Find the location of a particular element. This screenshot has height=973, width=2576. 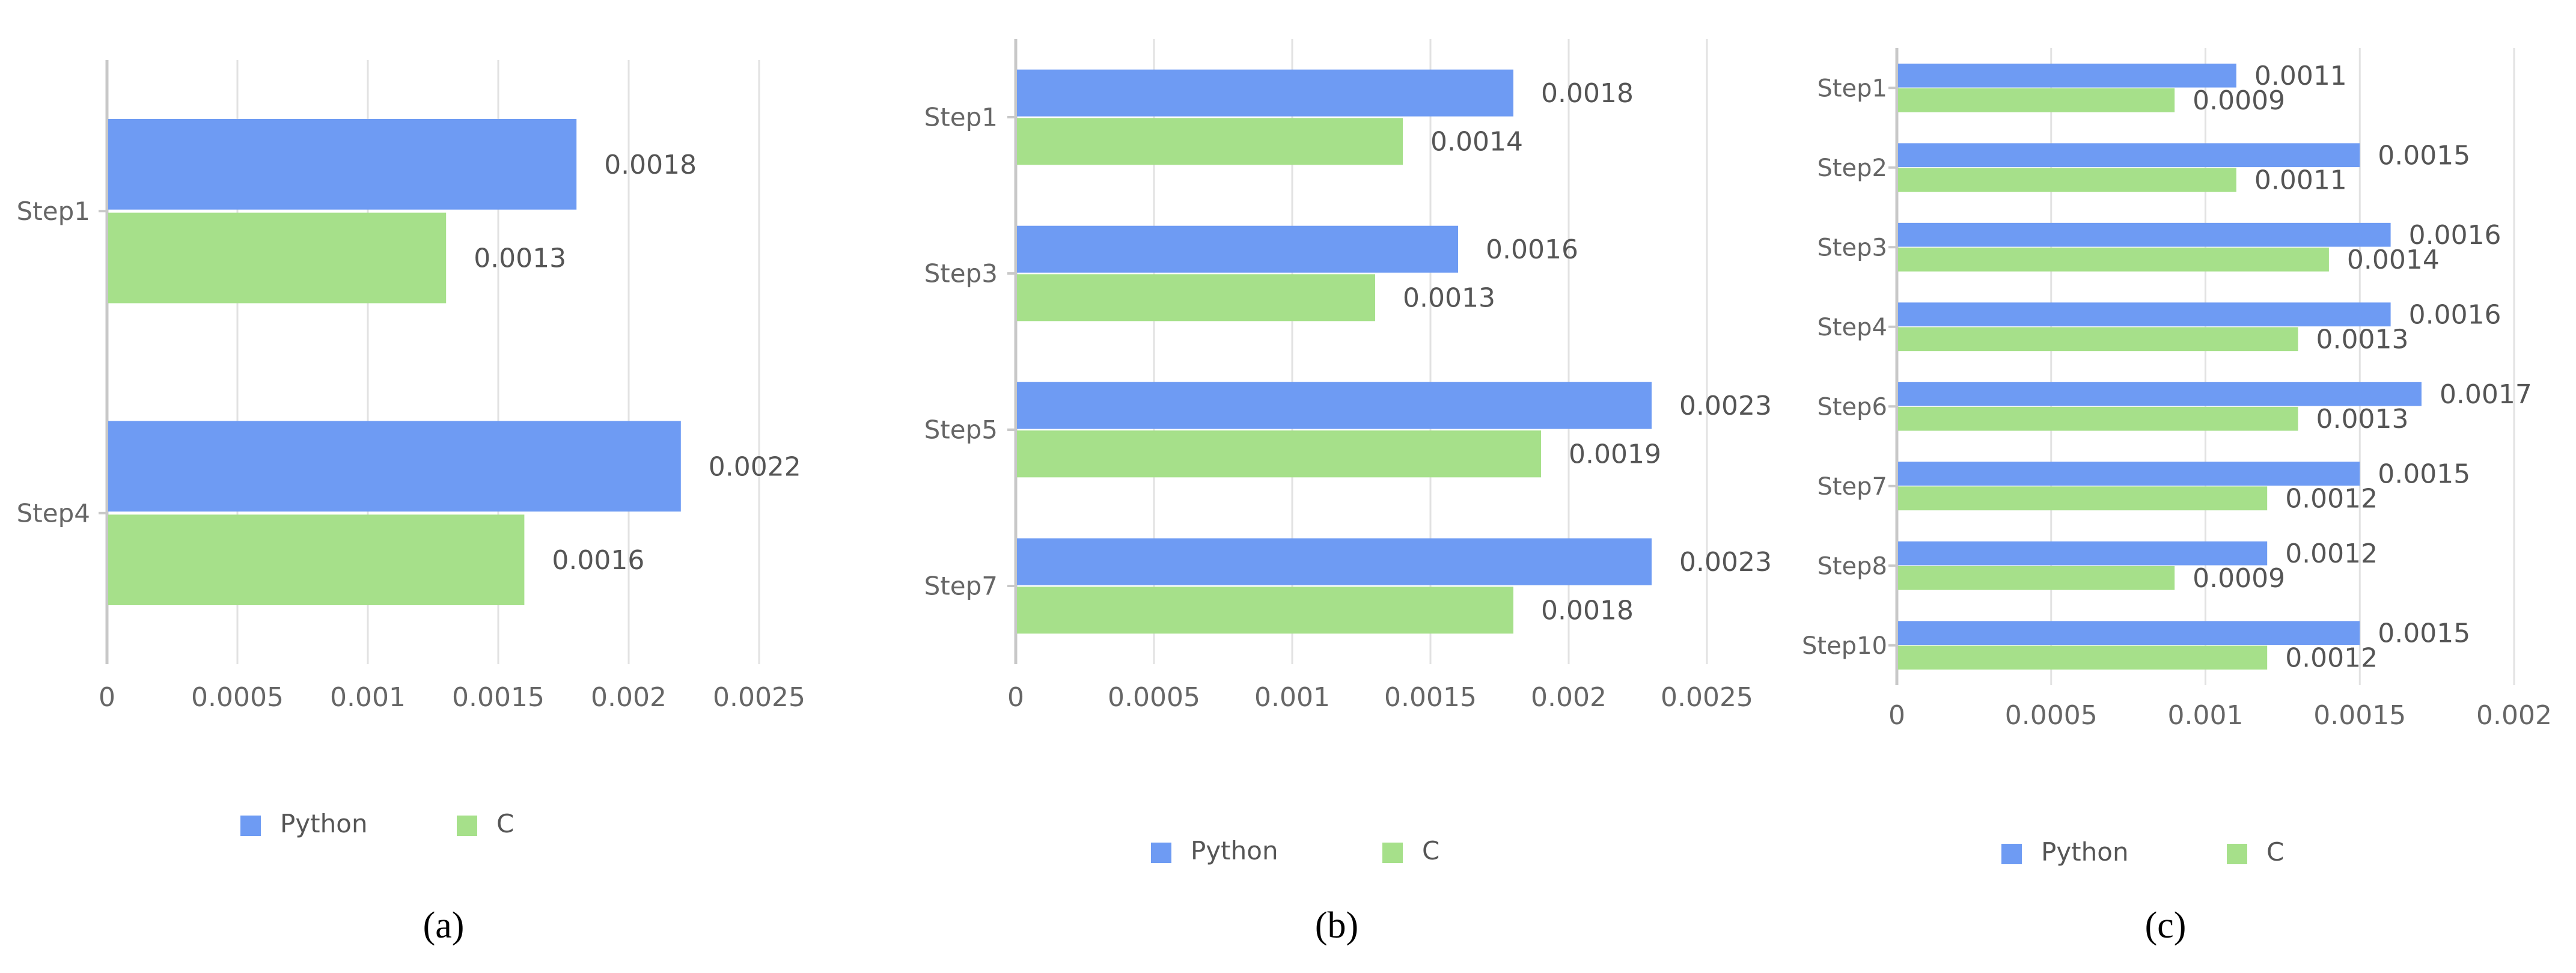

value-label: 0.0017 is located at coordinates (2486, 394).